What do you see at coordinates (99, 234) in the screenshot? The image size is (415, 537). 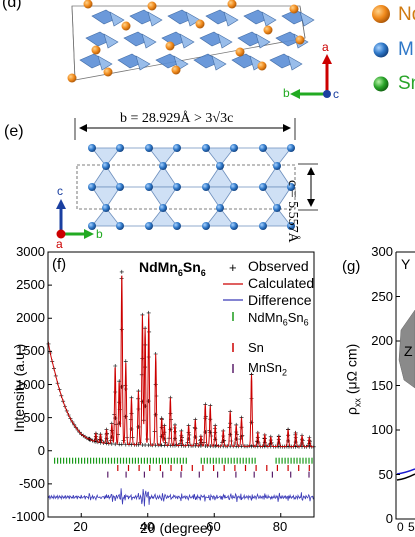 I see `axis-e-b-label: b` at bounding box center [99, 234].